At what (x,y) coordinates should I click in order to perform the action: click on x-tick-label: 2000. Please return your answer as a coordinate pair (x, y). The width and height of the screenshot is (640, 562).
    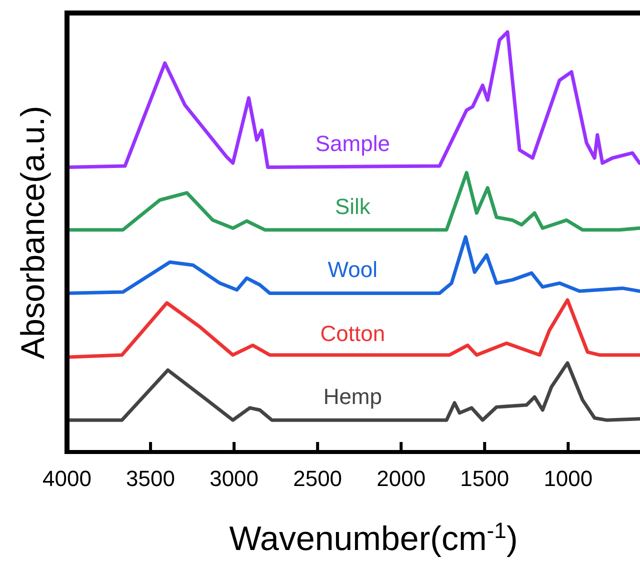
    Looking at the image, I should click on (401, 478).